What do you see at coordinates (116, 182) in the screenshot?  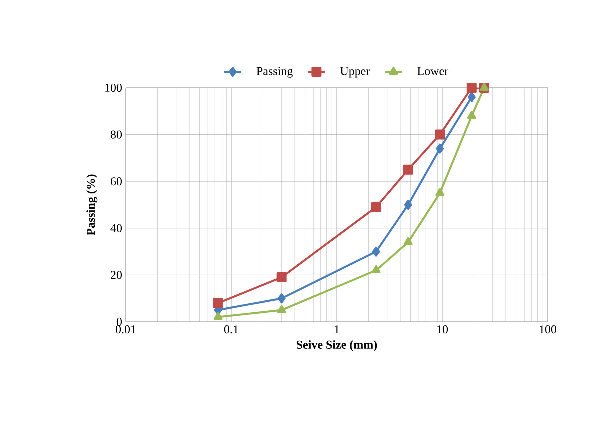 I see `y-tick-label: 60` at bounding box center [116, 182].